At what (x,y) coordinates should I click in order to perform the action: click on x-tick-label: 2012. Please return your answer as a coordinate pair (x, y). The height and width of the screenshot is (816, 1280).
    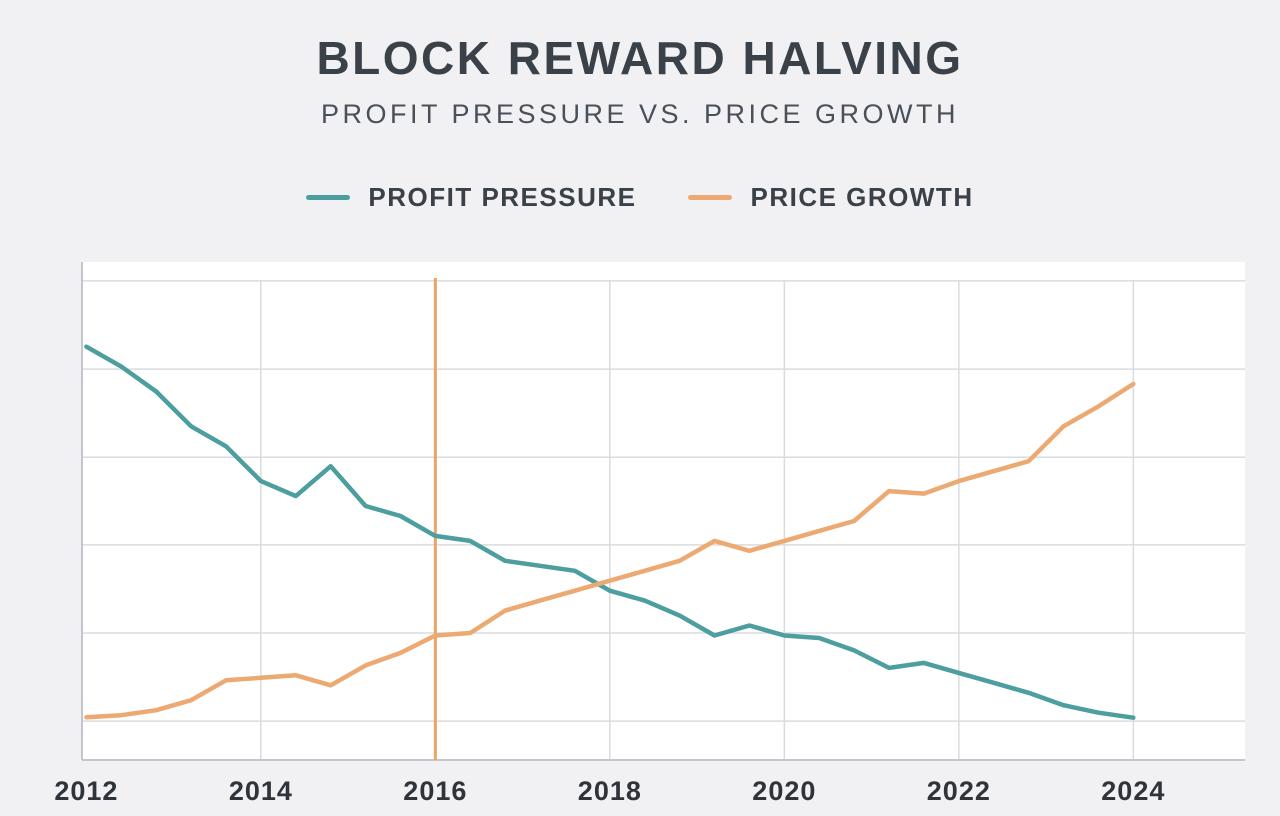
    Looking at the image, I should click on (86, 791).